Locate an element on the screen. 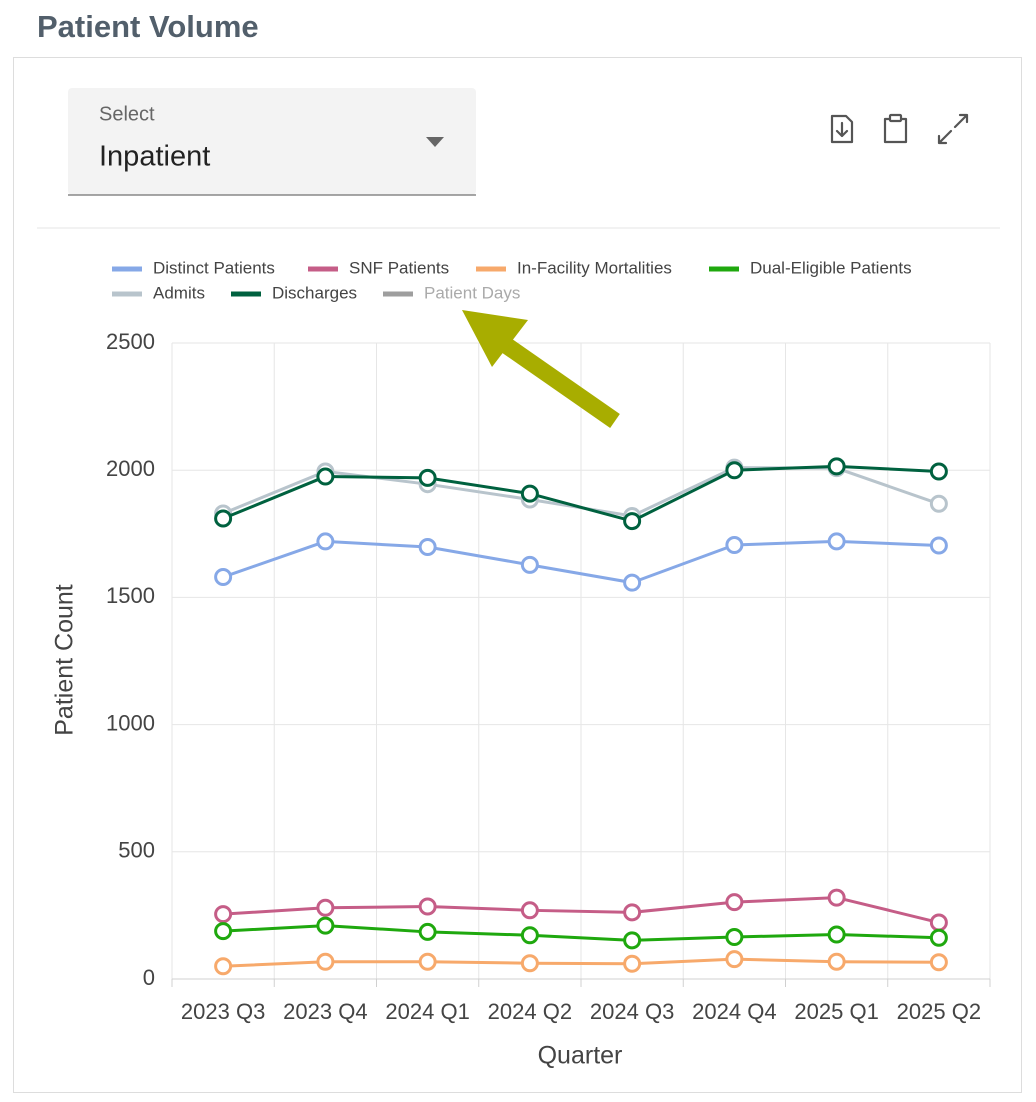  x-axis-title: Quarter is located at coordinates (580, 1056).